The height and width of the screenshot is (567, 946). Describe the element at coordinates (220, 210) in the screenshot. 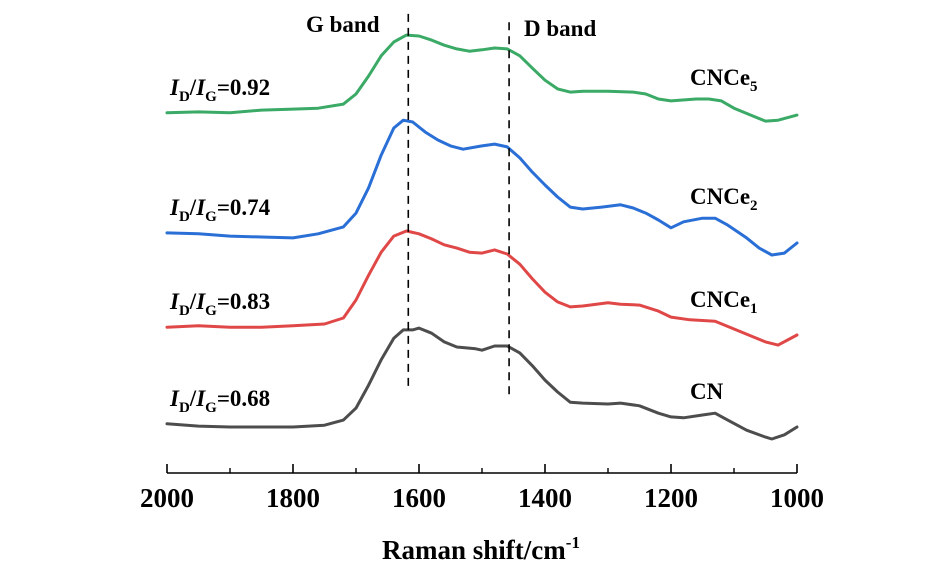

I see `ratio-label-cnce2: ID/IG=0.74` at that location.